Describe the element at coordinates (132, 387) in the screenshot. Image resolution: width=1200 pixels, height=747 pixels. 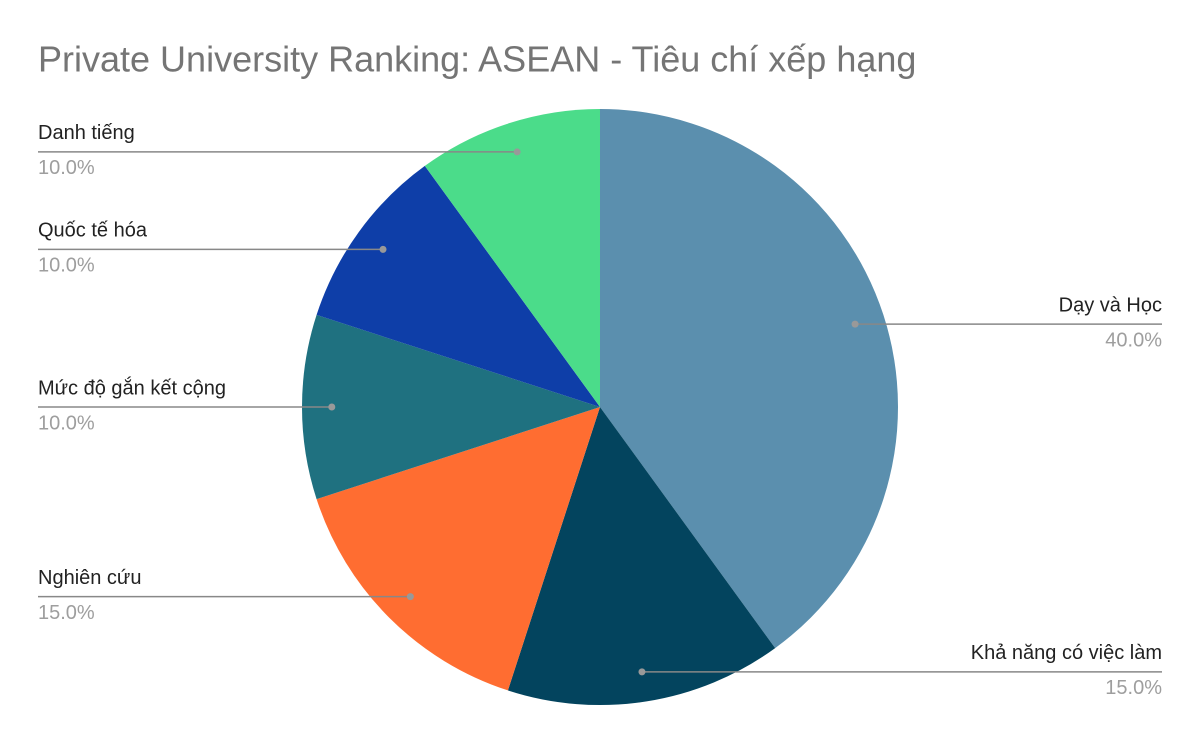
I see `slice-label: Mức độ gắn kết cộng` at that location.